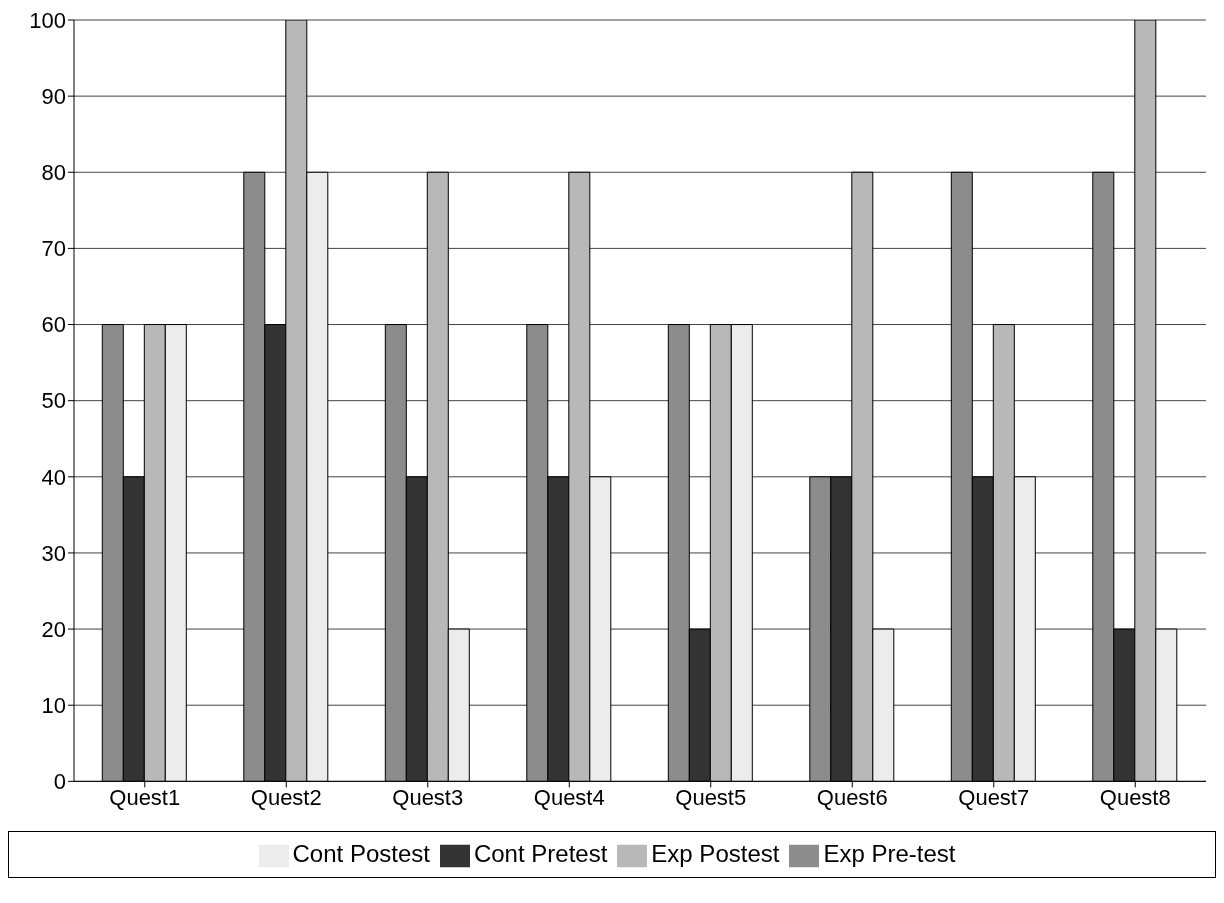 The width and height of the screenshot is (1224, 903). Describe the element at coordinates (53, 325) in the screenshot. I see `y-tick-label: 60` at that location.